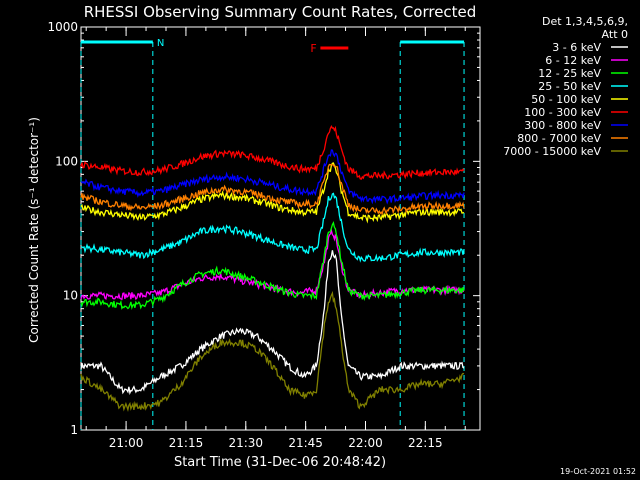  I want to click on legend-label: 7000 - 15000 keV, so click(552, 151).